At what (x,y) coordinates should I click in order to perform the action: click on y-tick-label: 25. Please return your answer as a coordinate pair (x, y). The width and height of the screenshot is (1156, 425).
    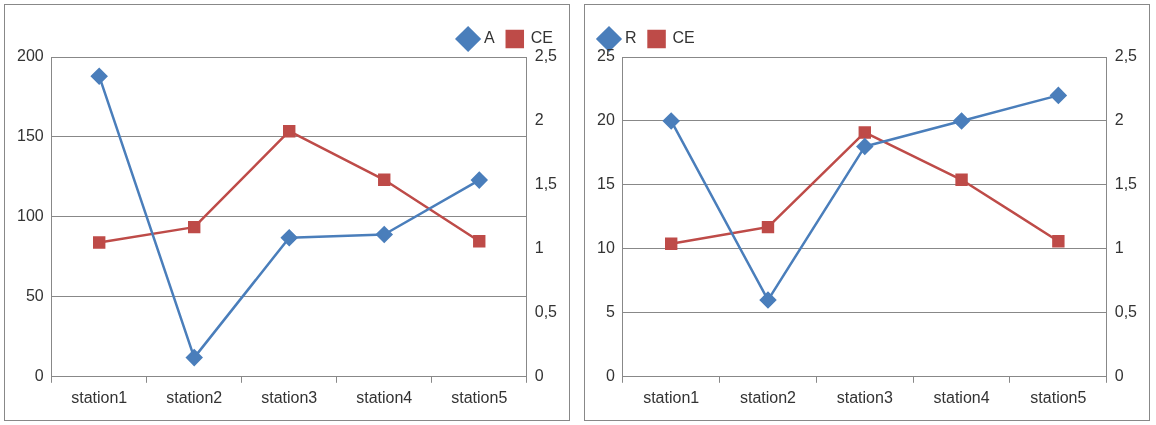
    Looking at the image, I should click on (606, 56).